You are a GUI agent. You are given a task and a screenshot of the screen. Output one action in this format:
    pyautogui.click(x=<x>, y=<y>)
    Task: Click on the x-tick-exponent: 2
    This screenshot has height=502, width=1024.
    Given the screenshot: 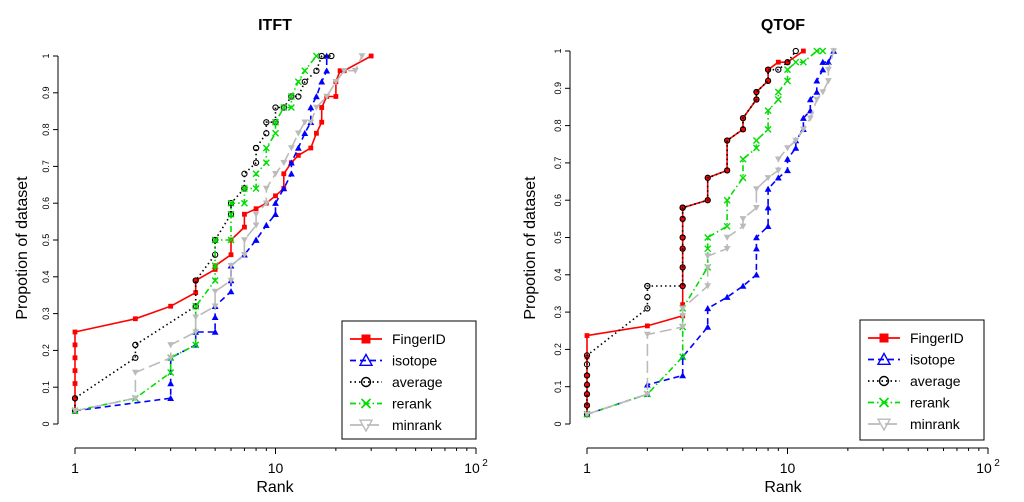 What is the action you would take?
    pyautogui.click(x=485, y=463)
    